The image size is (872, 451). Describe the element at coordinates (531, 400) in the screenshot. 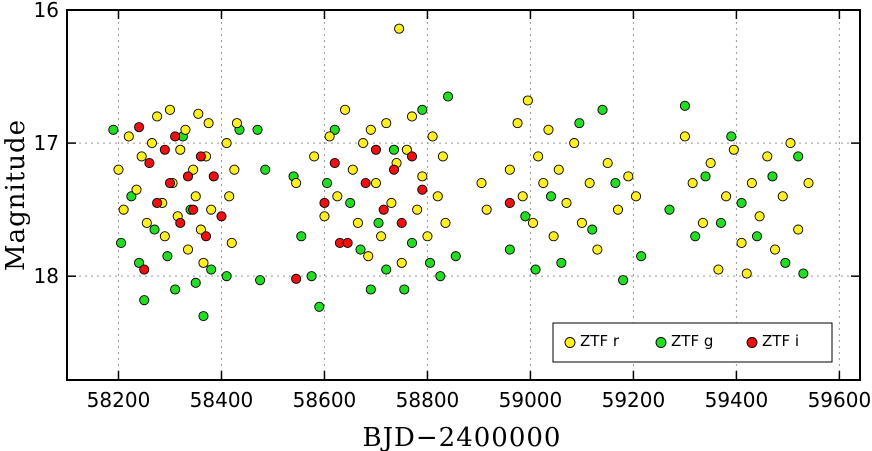

I see `x-tick-label: 59000` at that location.